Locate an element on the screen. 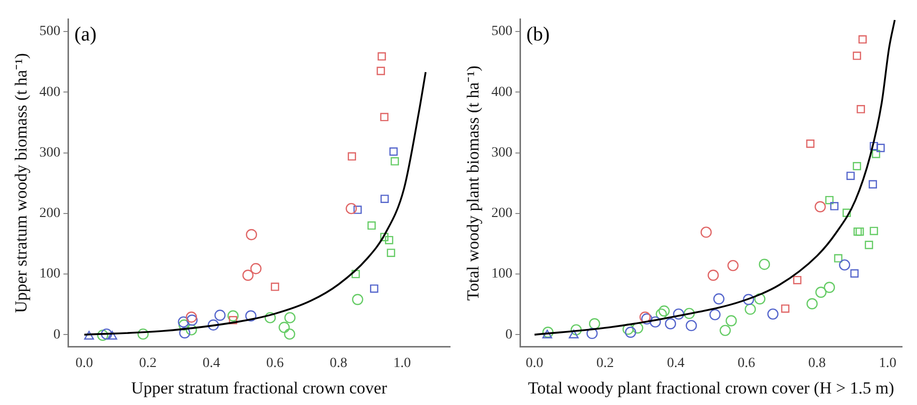 Image resolution: width=917 pixels, height=405 pixels. y-axis-title: Total woody plant biomass (t ha⁻¹) is located at coordinates (473, 183).